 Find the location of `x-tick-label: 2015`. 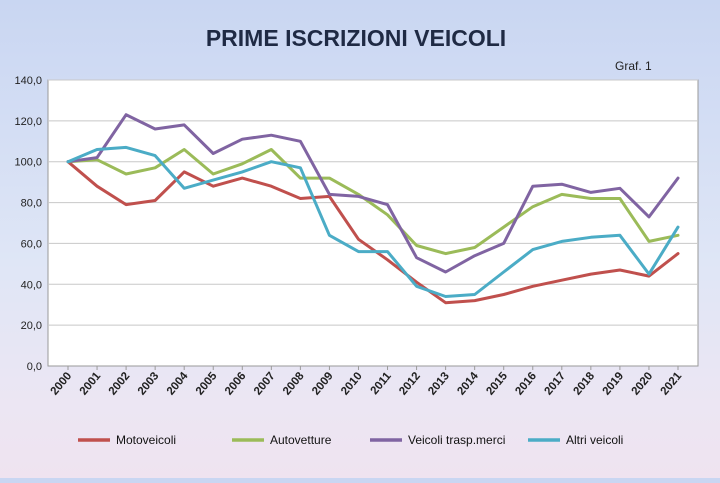

x-tick-label: 2015 is located at coordinates (497, 384).